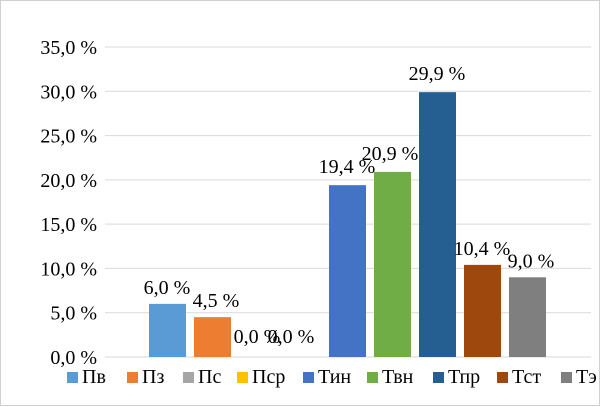 Image resolution: width=600 pixels, height=407 pixels. Describe the element at coordinates (437, 74) in the screenshot. I see `data-label: 29,9 %` at that location.